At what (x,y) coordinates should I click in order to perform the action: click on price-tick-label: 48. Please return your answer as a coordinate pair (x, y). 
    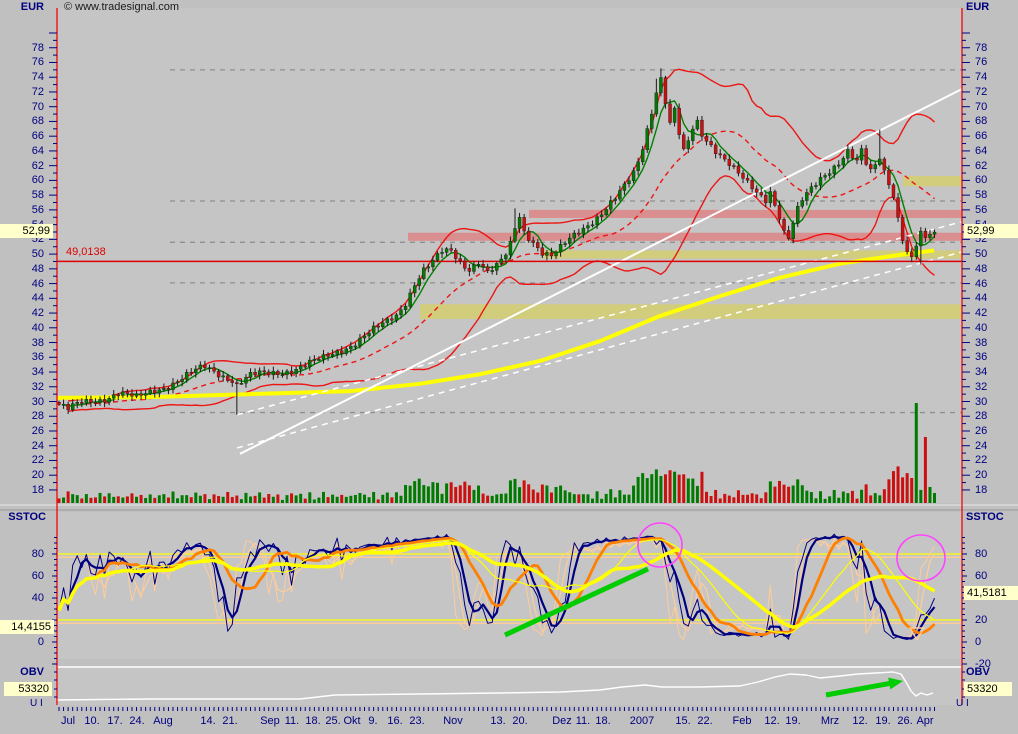
    Looking at the image, I should click on (37, 268).